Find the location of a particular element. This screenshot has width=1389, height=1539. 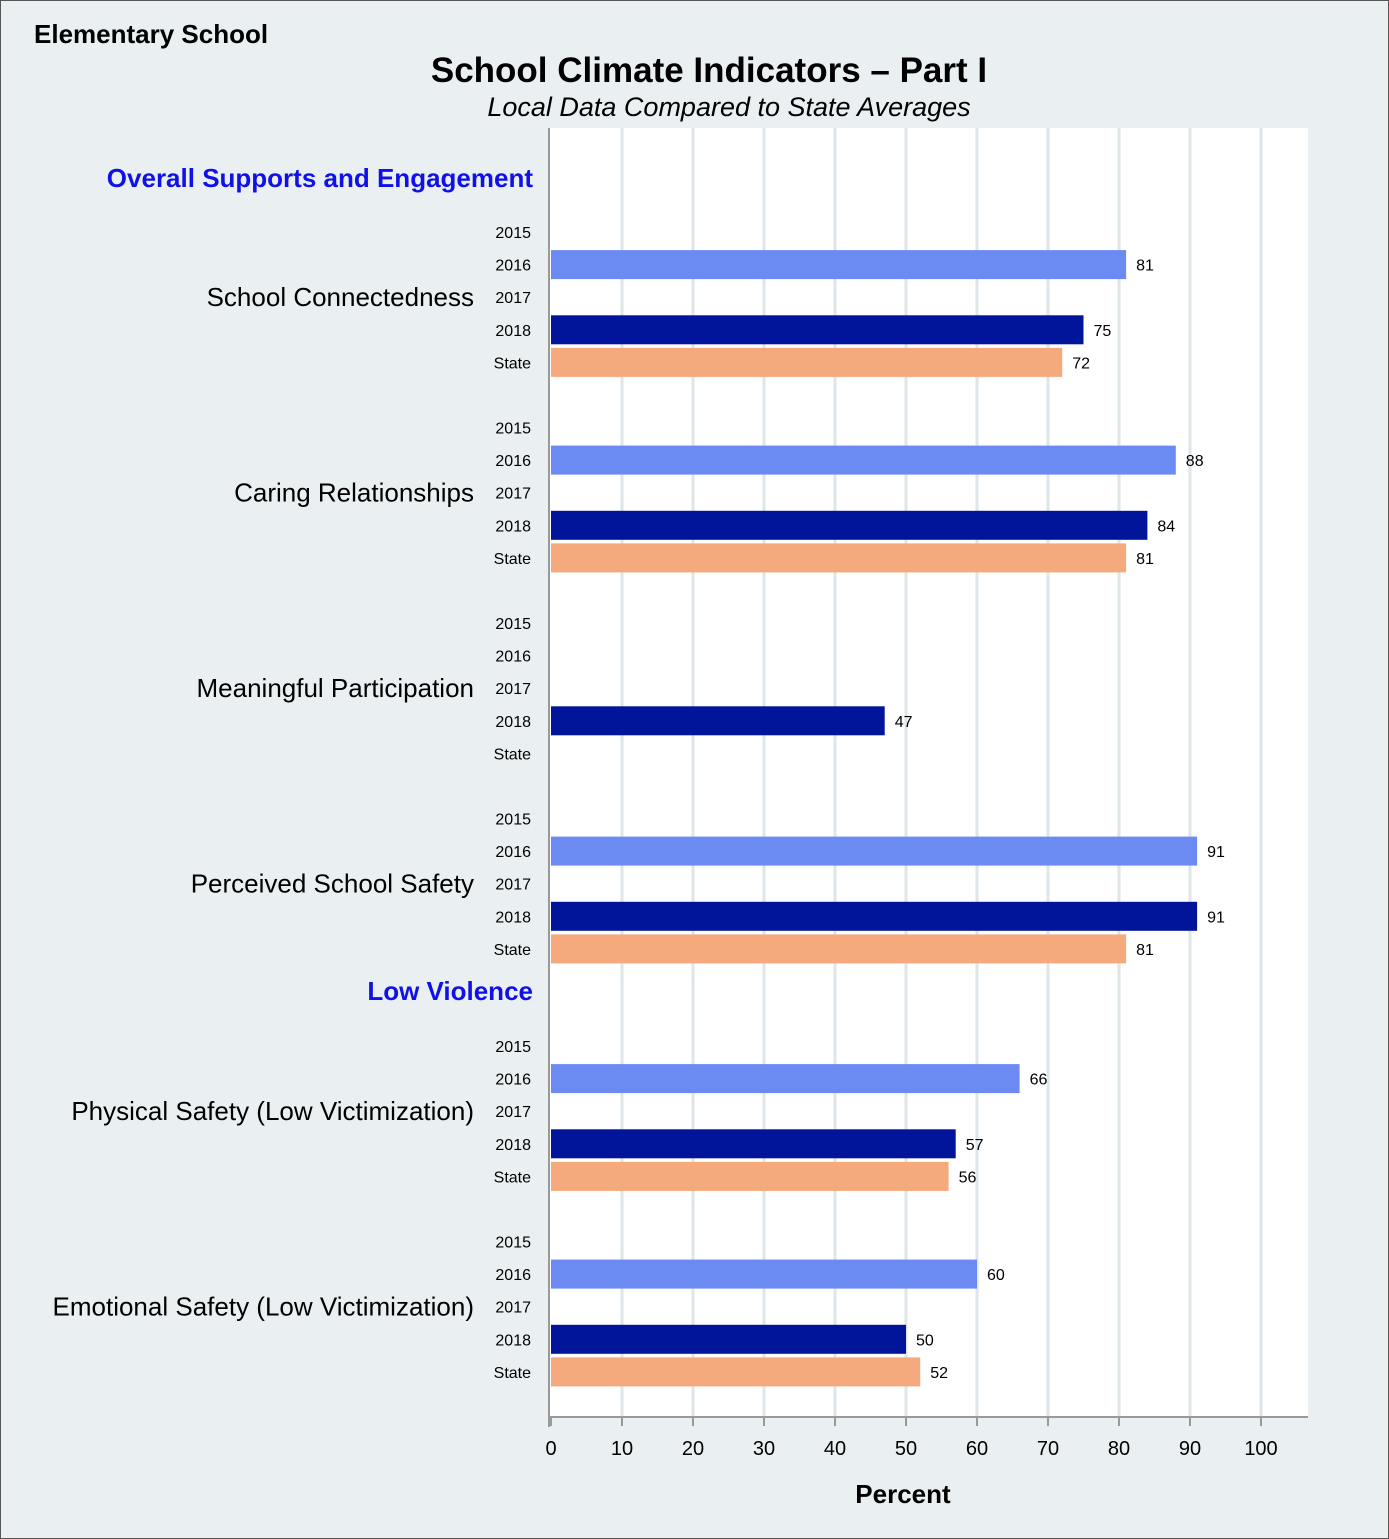

row-label-physical-safety-low-victimization-2018: 2018 is located at coordinates (513, 1145).